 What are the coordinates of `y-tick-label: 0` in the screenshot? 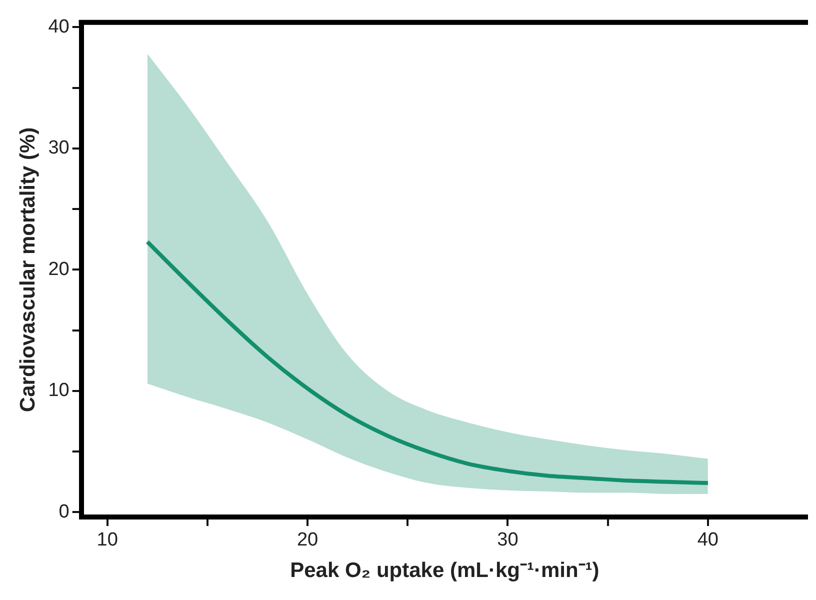 It's located at (64, 511).